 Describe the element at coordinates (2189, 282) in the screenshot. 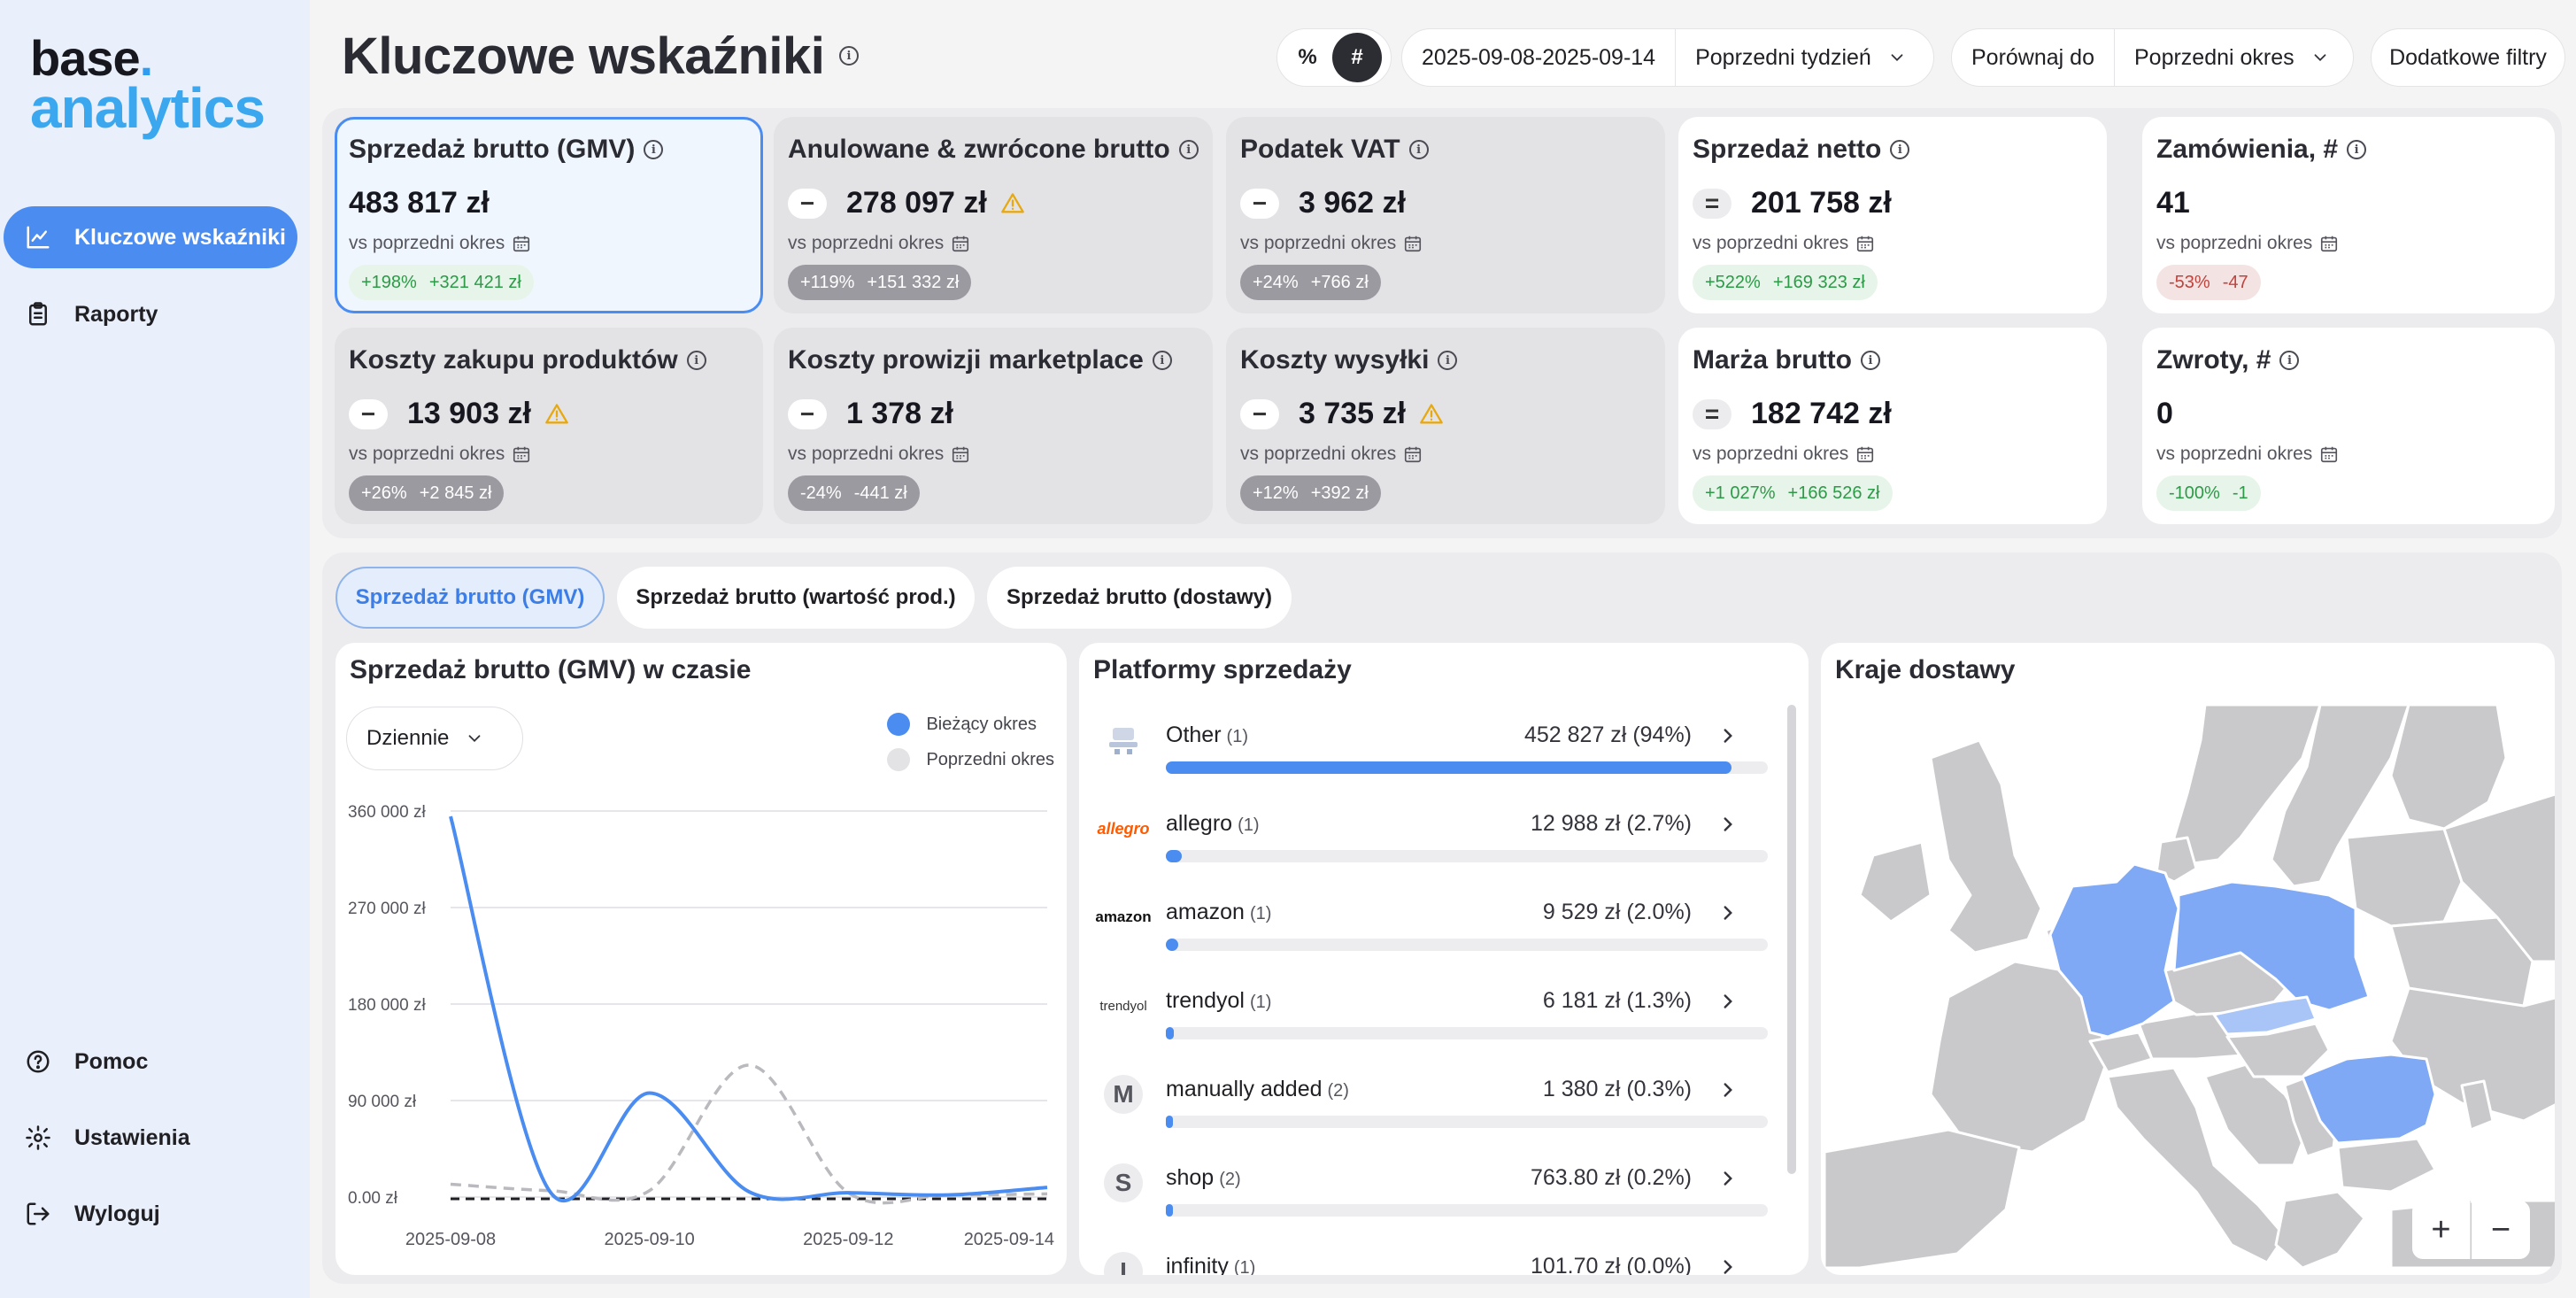

I see `kpi-change-pct: -53%` at that location.